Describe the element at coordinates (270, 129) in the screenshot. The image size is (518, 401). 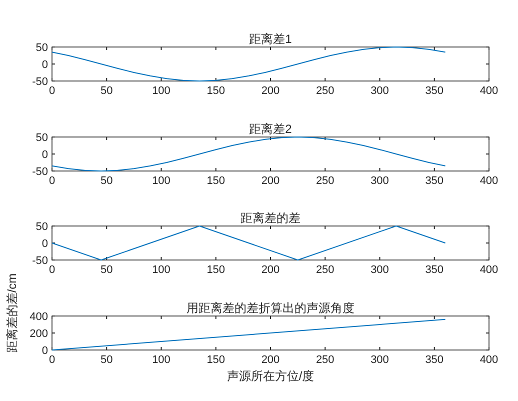
I see `chart-title: 距离差2` at that location.